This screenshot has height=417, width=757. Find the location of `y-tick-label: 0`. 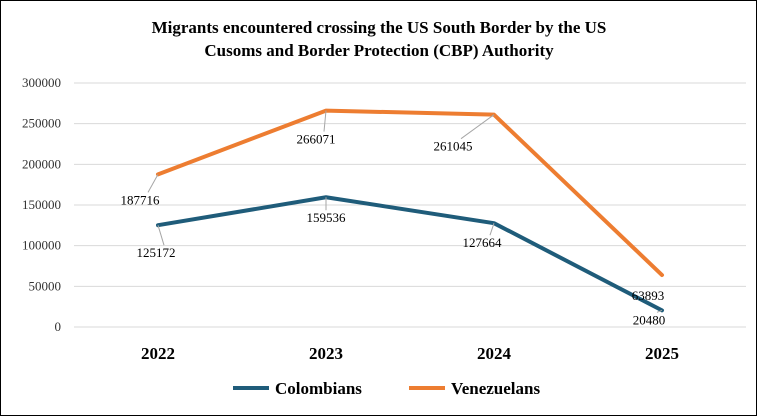

y-tick-label: 0 is located at coordinates (58, 326).